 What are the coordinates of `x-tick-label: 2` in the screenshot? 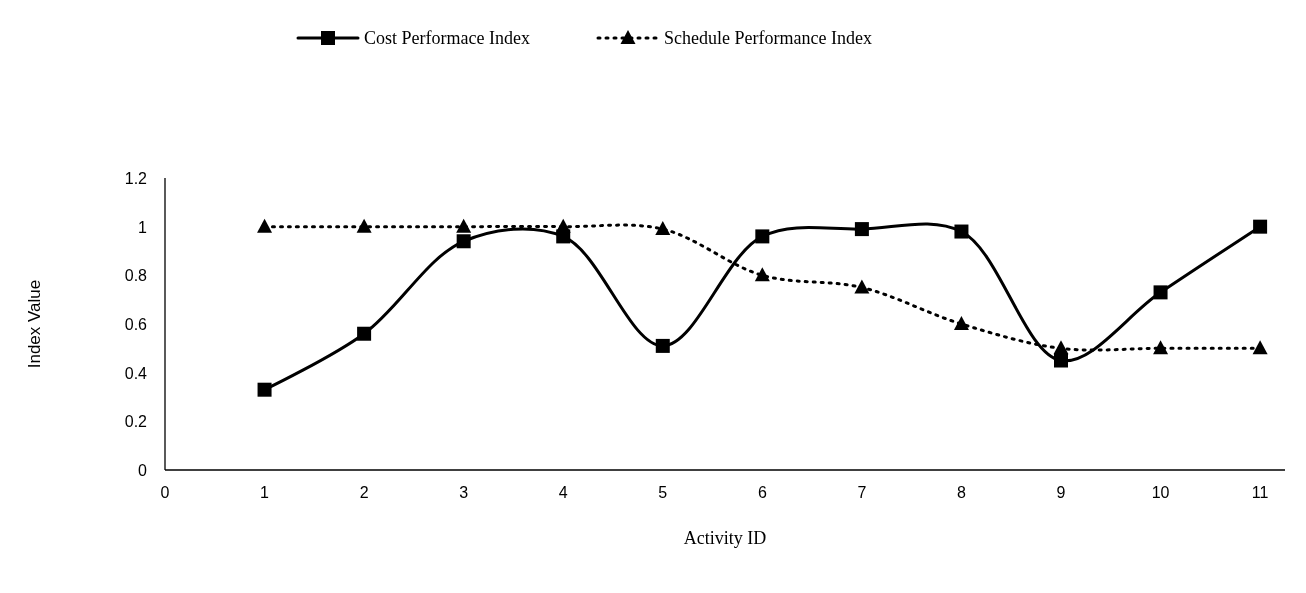 It's located at (364, 492).